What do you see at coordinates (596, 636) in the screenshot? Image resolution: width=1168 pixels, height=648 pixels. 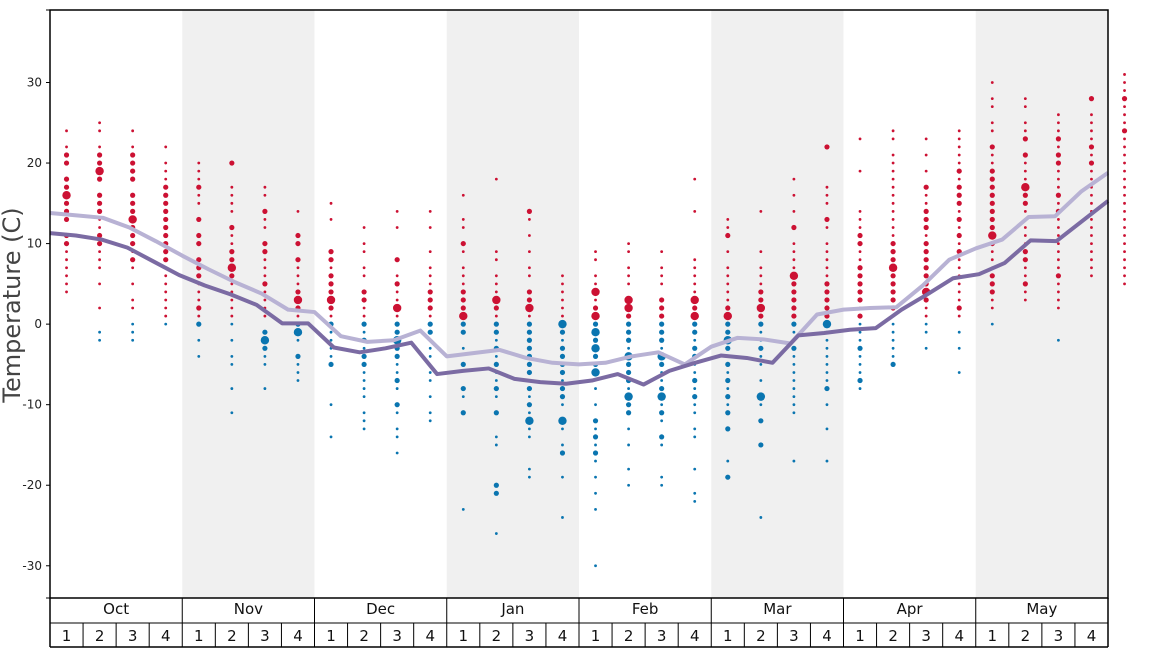 I see `week-label: 1` at bounding box center [596, 636].